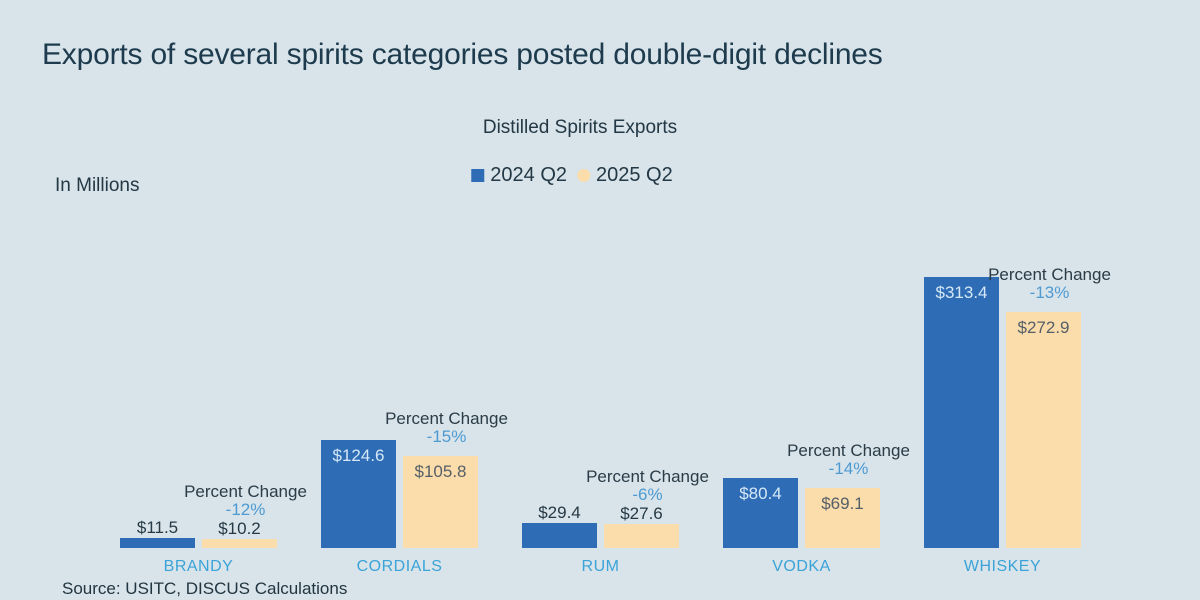  Describe the element at coordinates (440, 502) in the screenshot. I see `bar-2025-q2-cordials` at that location.